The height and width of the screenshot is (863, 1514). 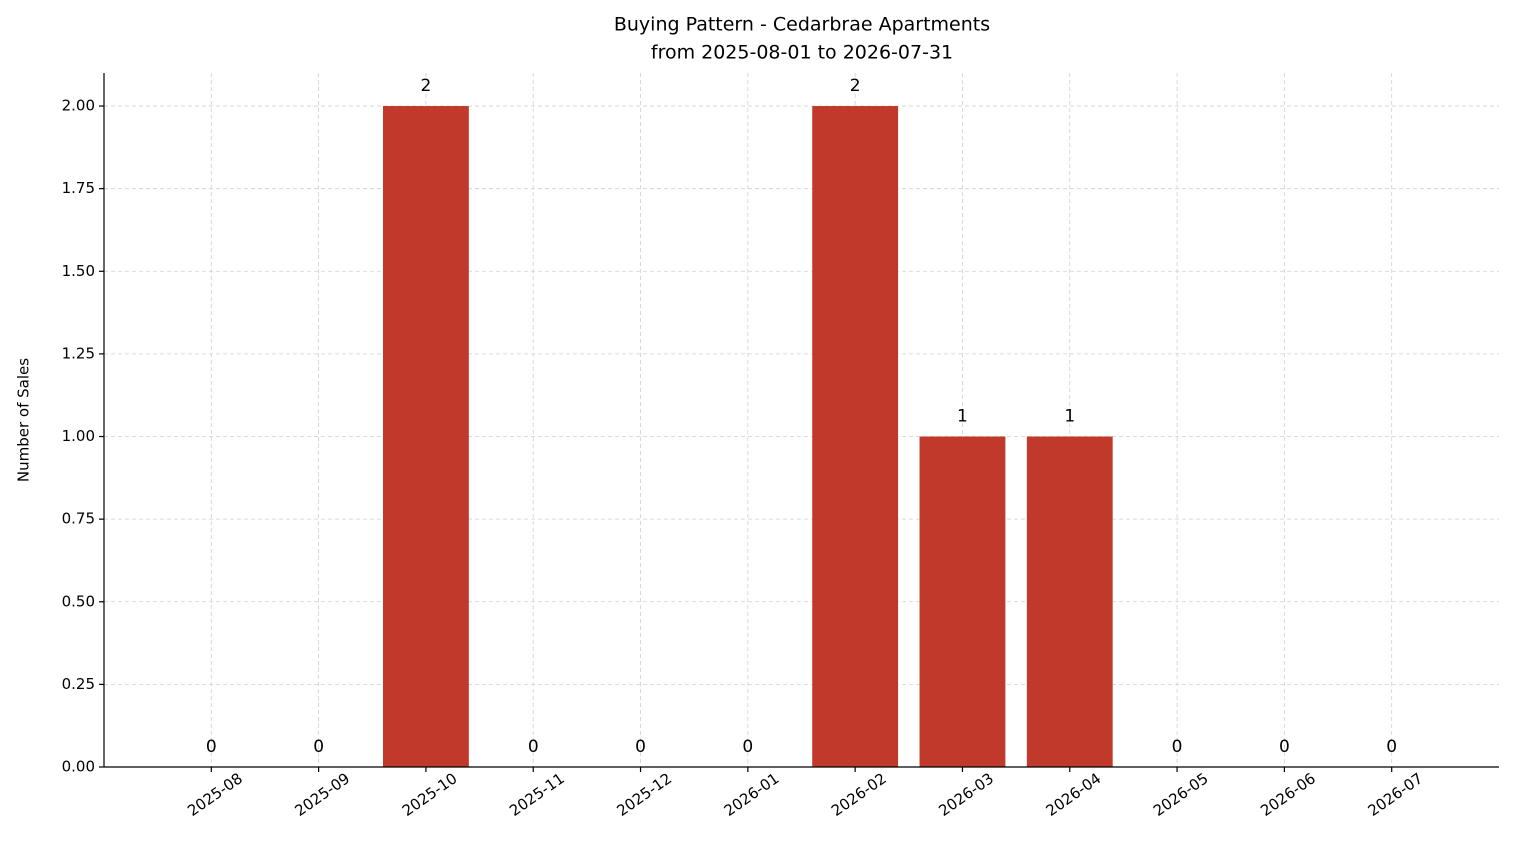 I want to click on chart-title: Buying Pattern - Cedarbrae Apartments, so click(x=802, y=25).